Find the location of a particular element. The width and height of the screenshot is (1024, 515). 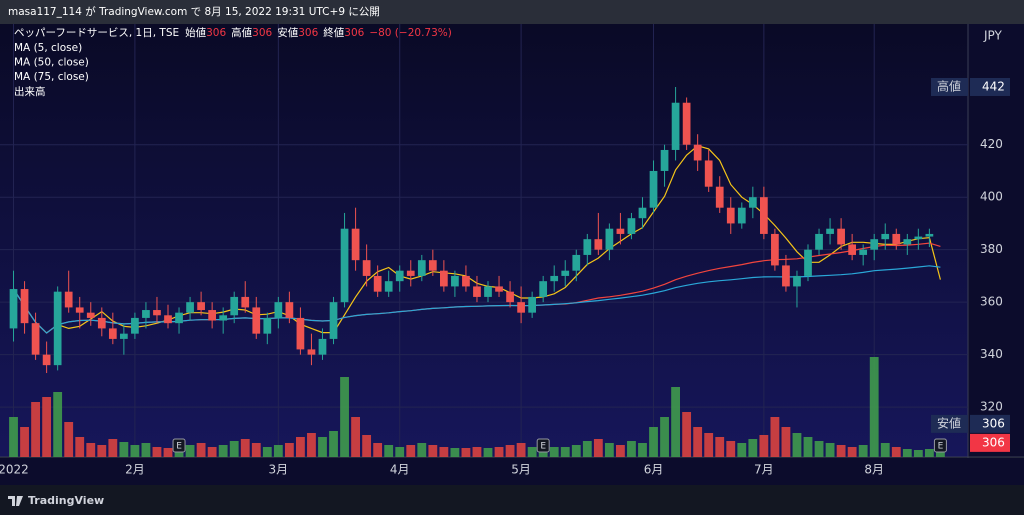

x-tick-label: 3月 is located at coordinates (279, 470).